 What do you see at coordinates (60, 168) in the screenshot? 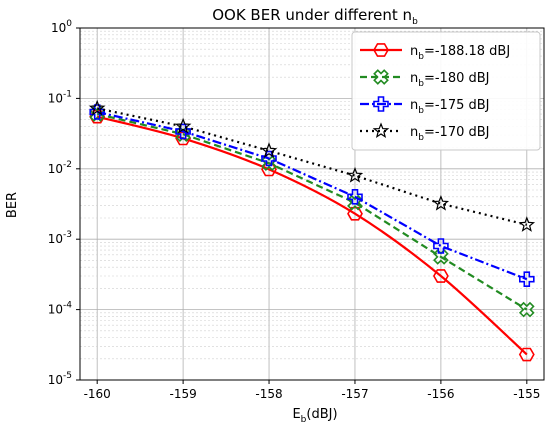
I see `y-tick-label: 10⁻²` at bounding box center [60, 168].